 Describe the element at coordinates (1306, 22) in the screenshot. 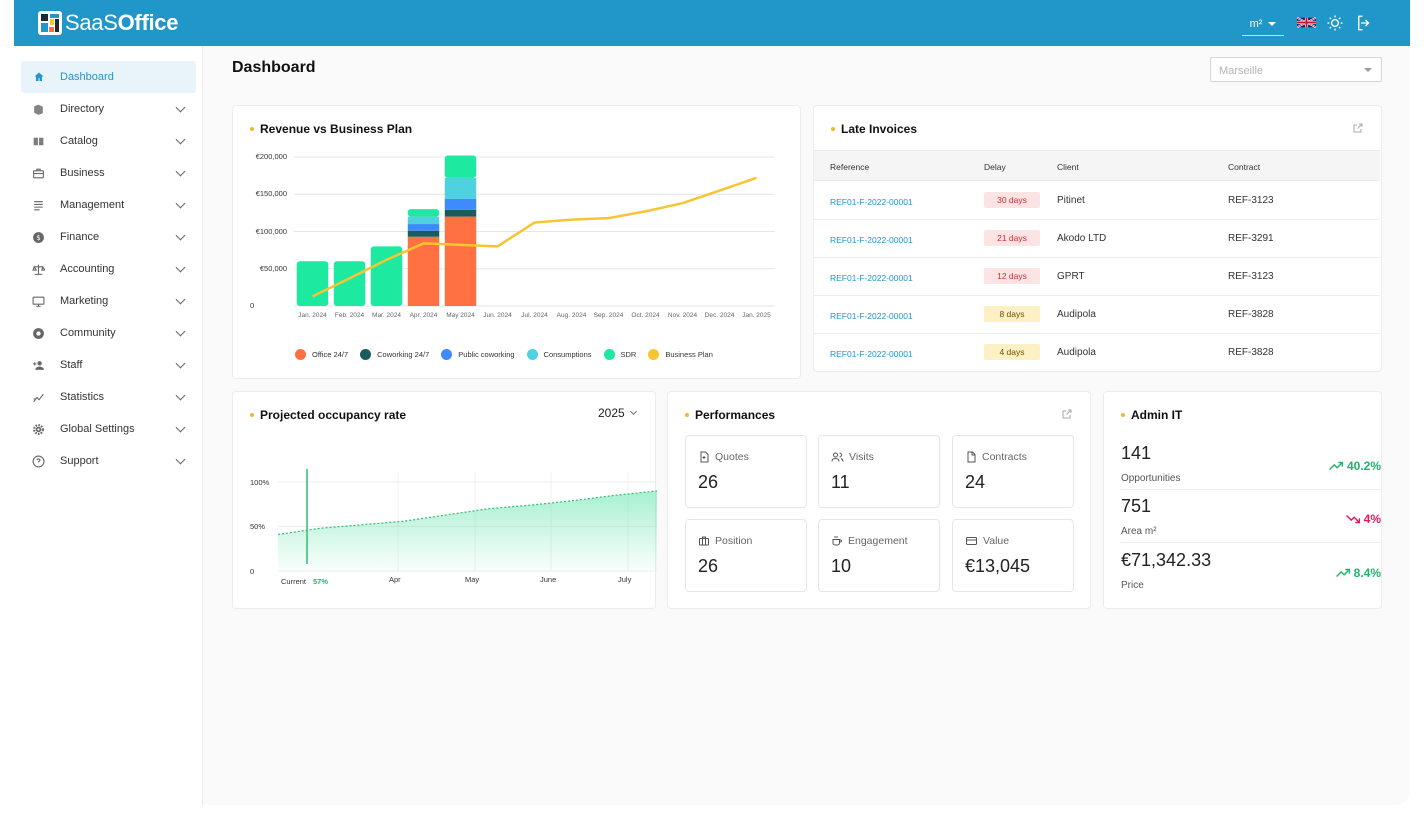

I see `uk-flag-icon` at that location.